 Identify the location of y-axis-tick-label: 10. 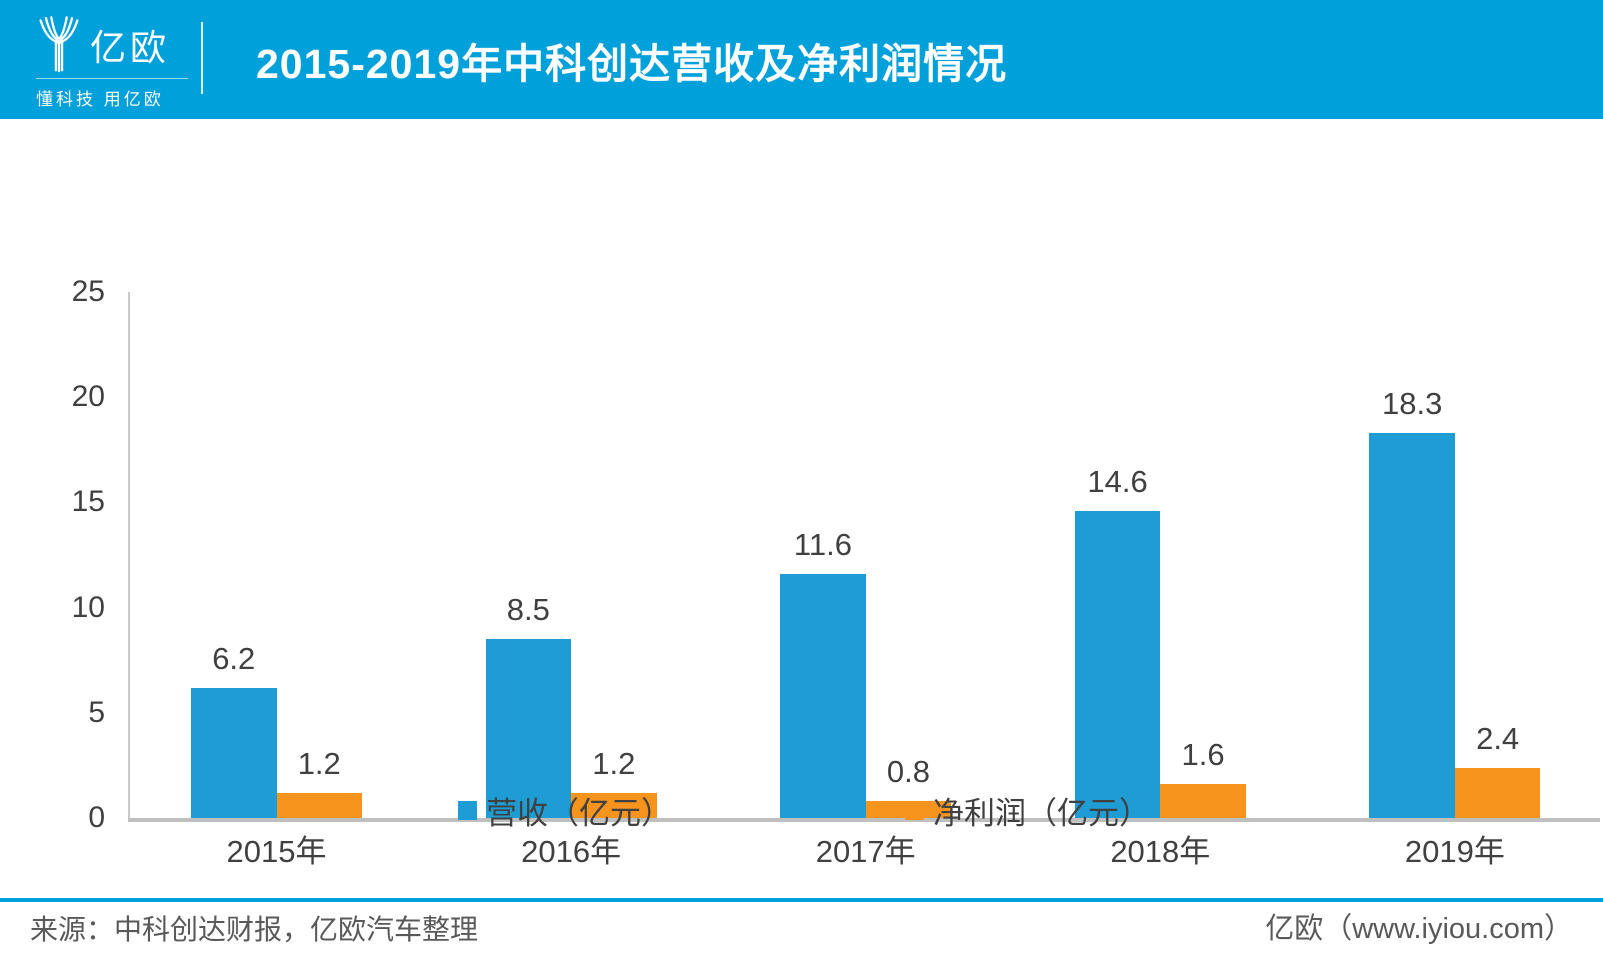
(88, 607).